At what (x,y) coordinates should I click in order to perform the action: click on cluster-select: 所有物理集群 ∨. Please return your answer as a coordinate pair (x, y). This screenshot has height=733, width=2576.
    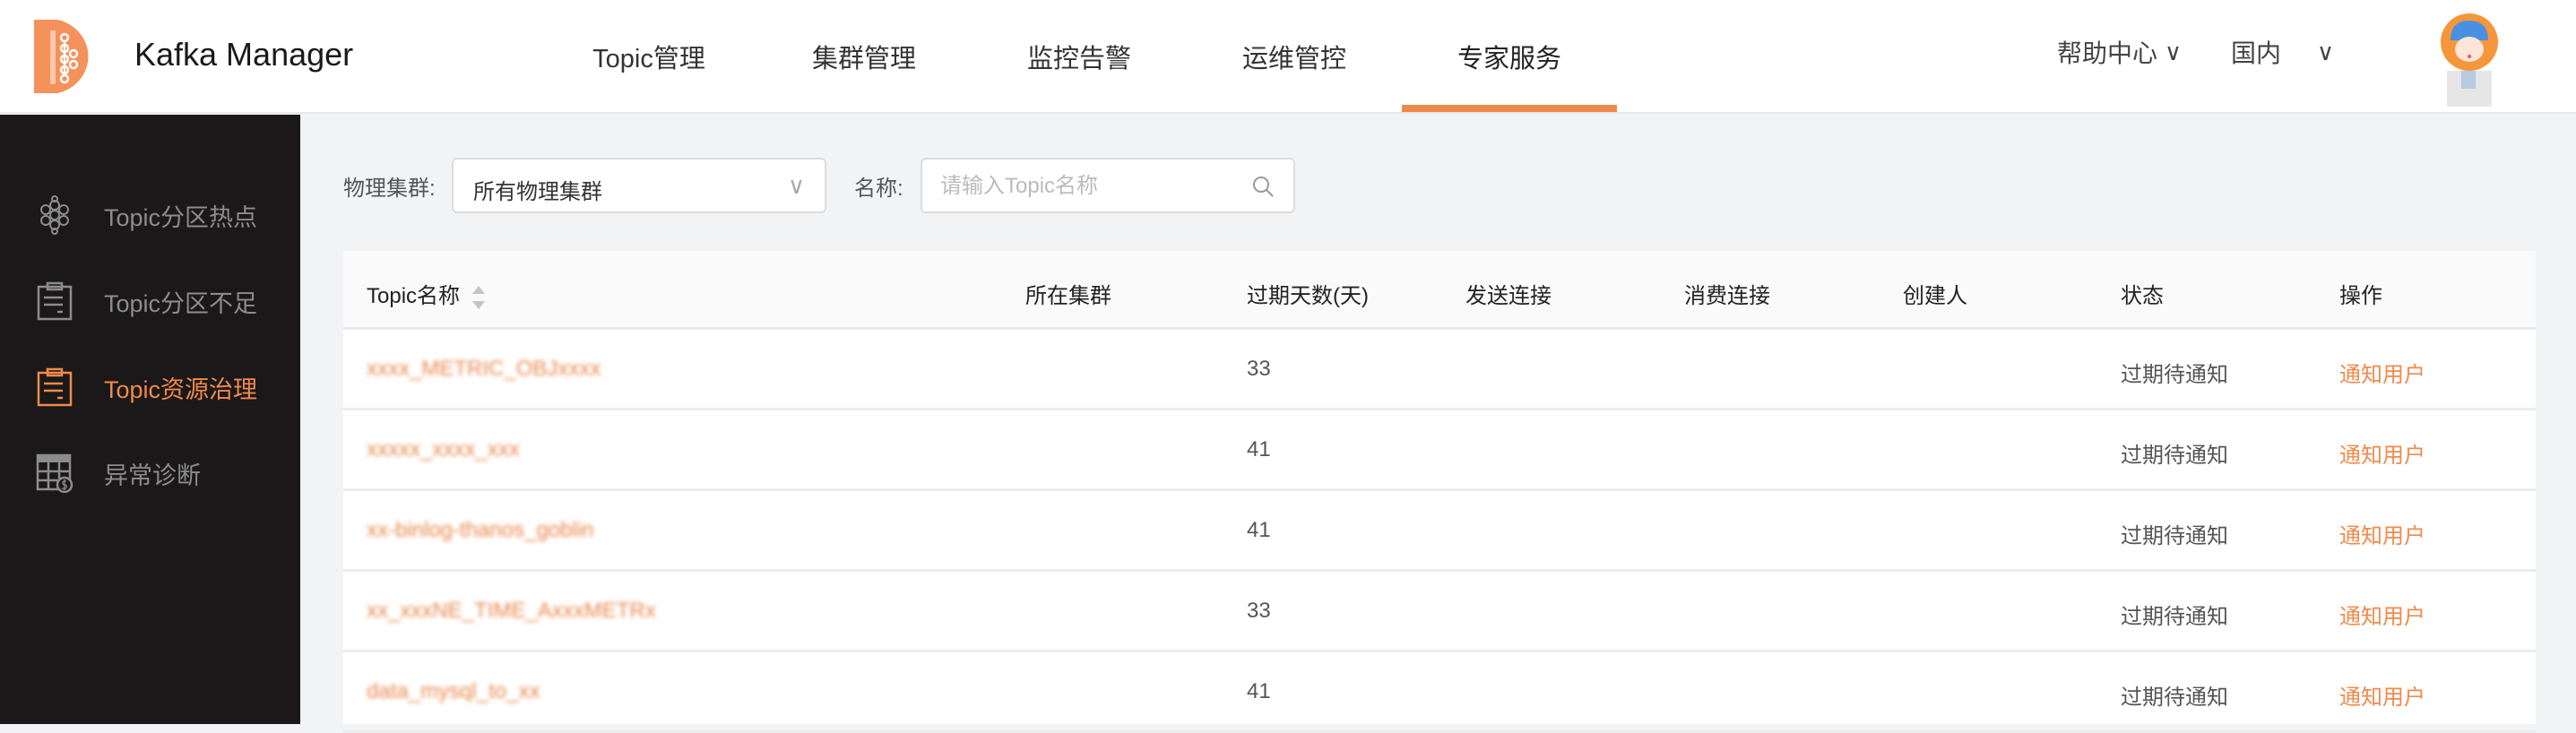
    Looking at the image, I should click on (639, 186).